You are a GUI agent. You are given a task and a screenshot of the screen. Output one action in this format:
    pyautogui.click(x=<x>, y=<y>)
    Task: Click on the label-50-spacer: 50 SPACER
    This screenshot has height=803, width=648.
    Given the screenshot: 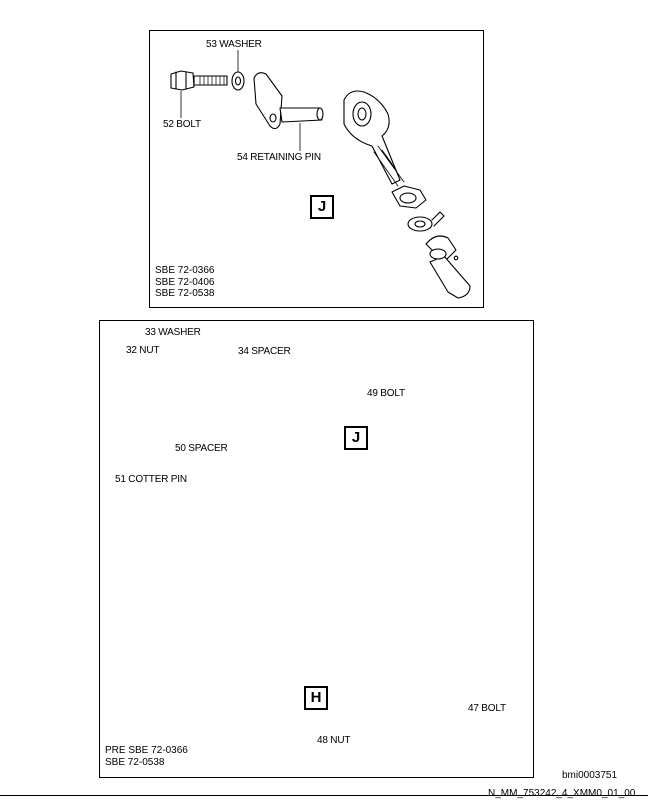 What is the action you would take?
    pyautogui.click(x=201, y=448)
    